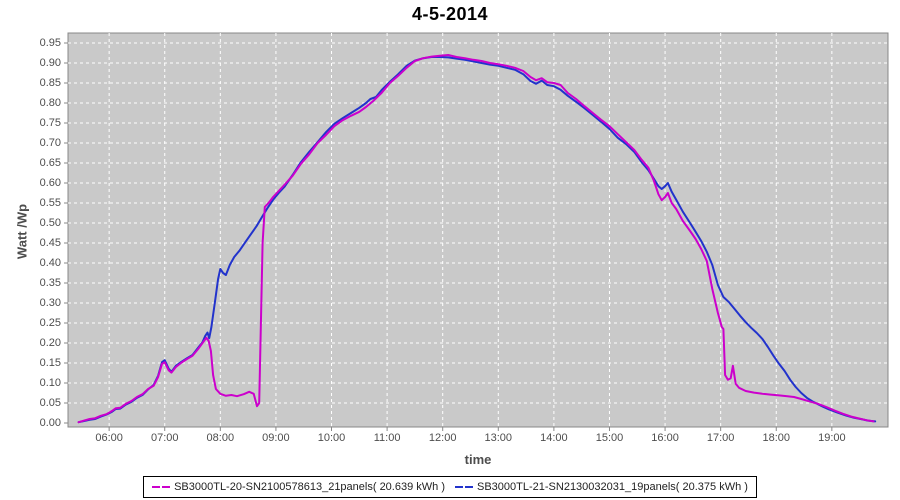 The height and width of the screenshot is (500, 900). What do you see at coordinates (450, 14) in the screenshot?
I see `chart-title: 4-5-2014` at bounding box center [450, 14].